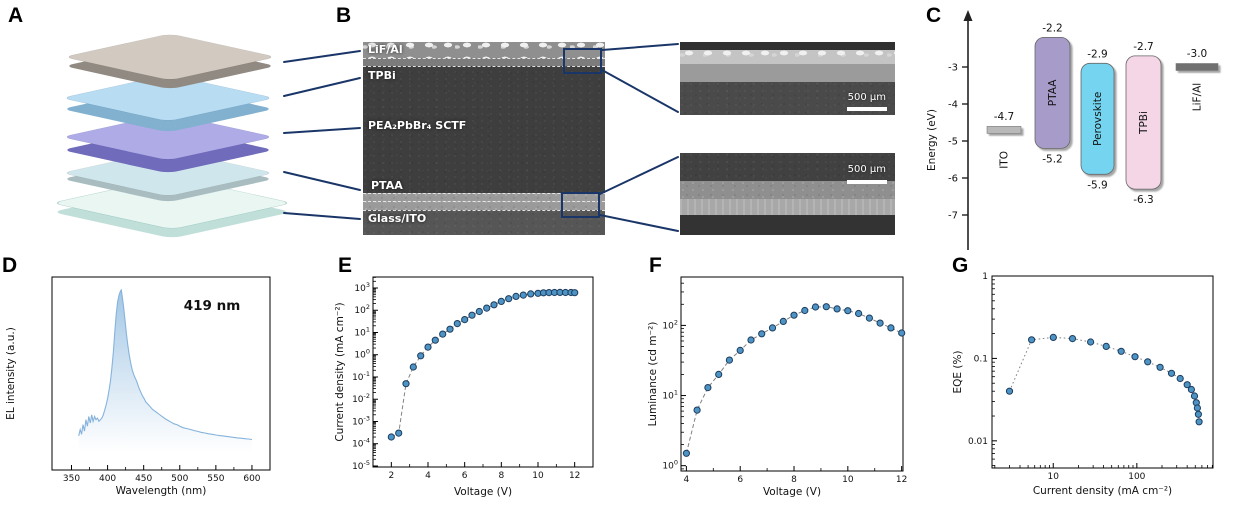  I want to click on sem-label-glass-ito: Glass/ITO, so click(397, 218).